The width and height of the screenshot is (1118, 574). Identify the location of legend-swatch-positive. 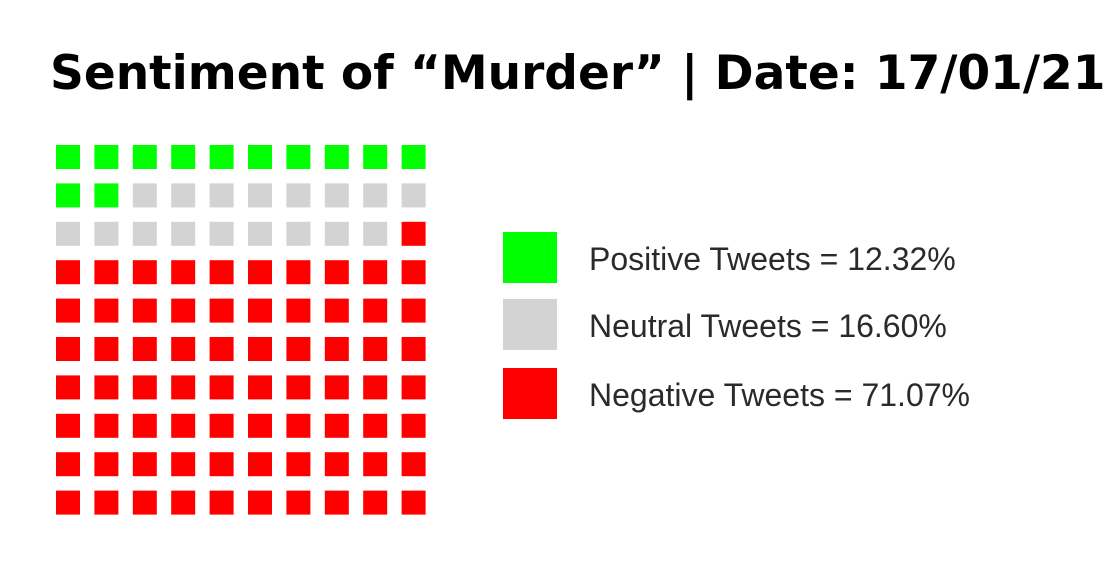
(530, 257).